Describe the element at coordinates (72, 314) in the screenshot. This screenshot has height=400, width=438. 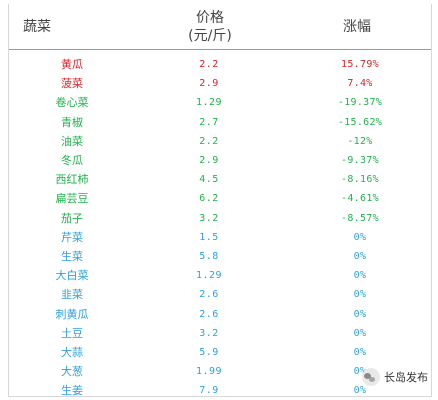
I see `vegetable-name: 刺黄瓜` at that location.